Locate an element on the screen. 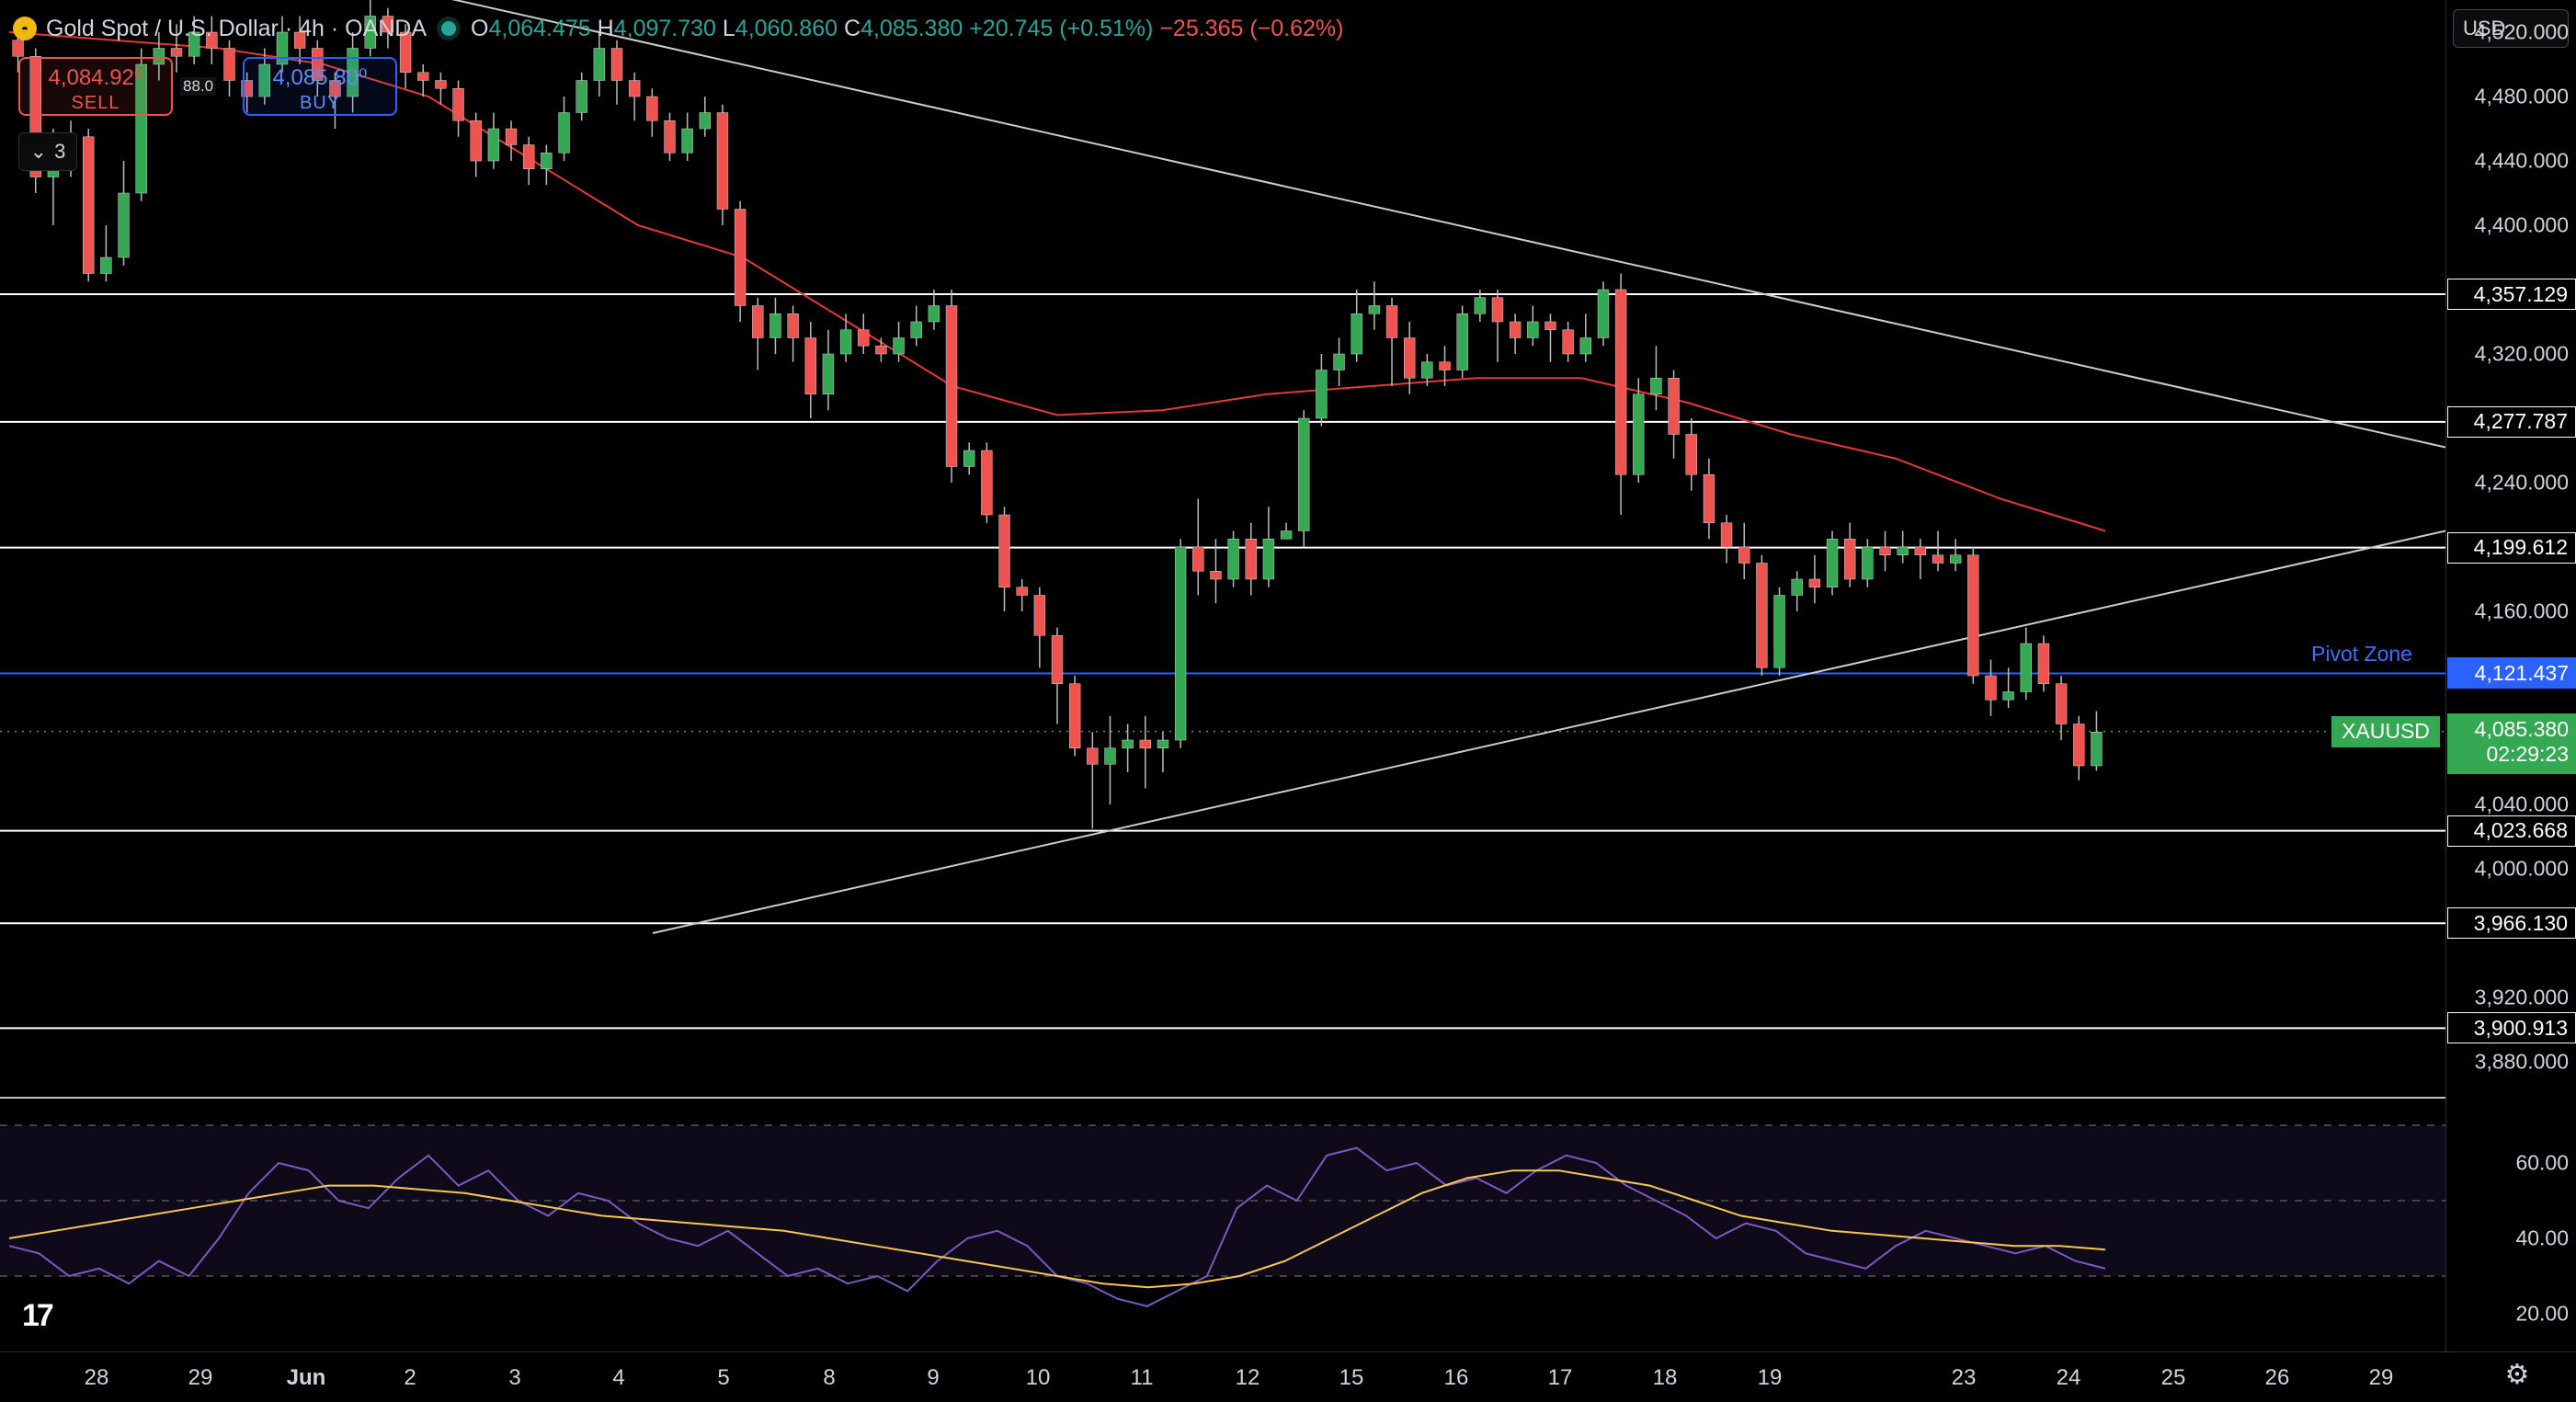 The image size is (2576, 1402). pivot-zone-label: Pivot Zone is located at coordinates (2361, 654).